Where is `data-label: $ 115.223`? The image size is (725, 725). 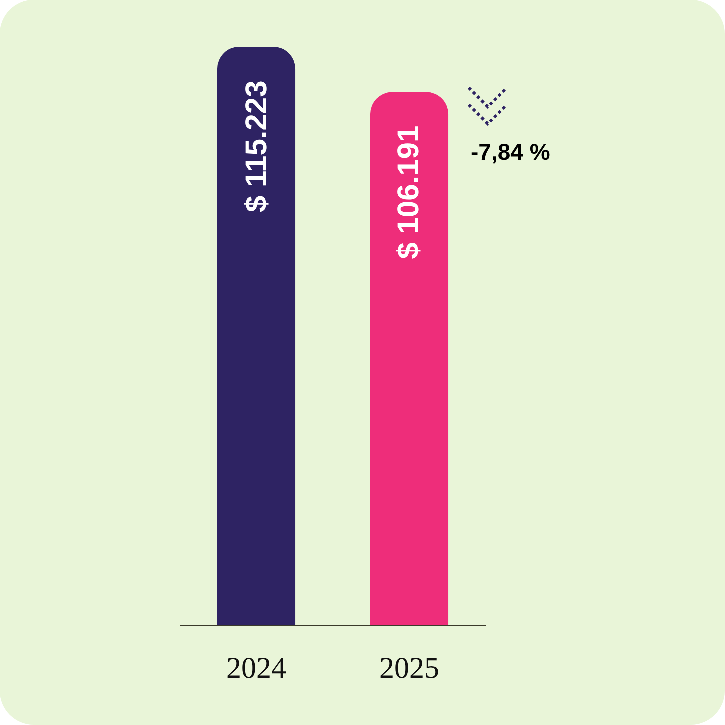 data-label: $ 115.223 is located at coordinates (257, 146).